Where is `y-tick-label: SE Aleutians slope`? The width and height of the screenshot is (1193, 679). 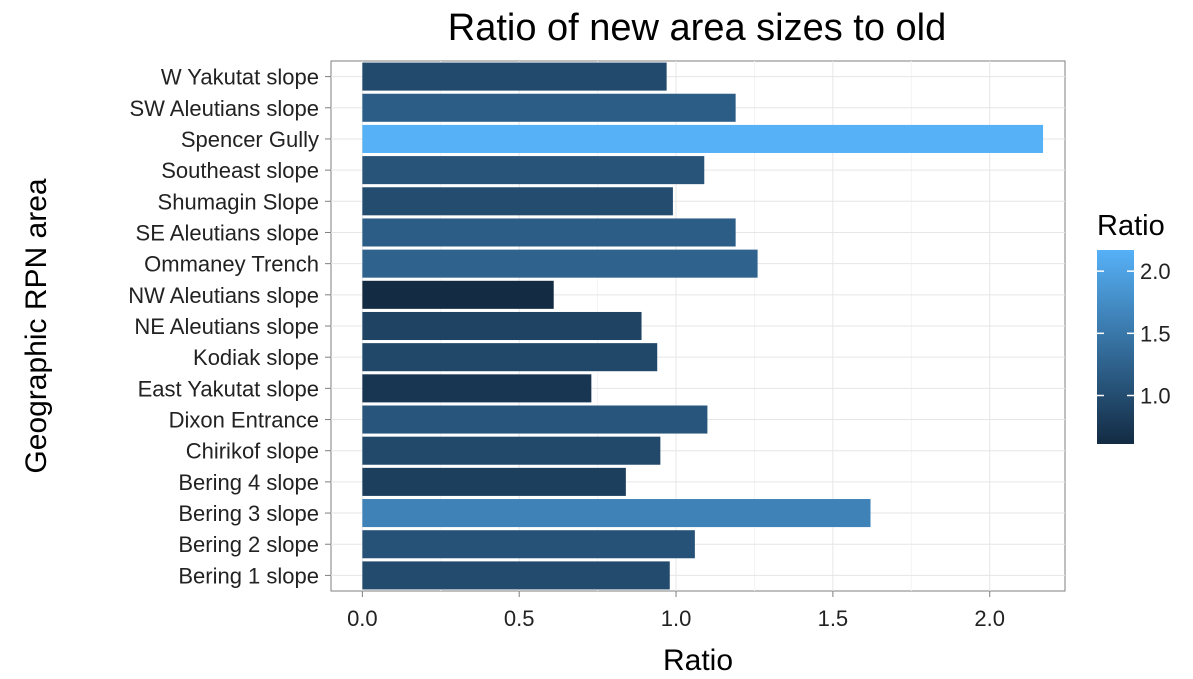 y-tick-label: SE Aleutians slope is located at coordinates (227, 232).